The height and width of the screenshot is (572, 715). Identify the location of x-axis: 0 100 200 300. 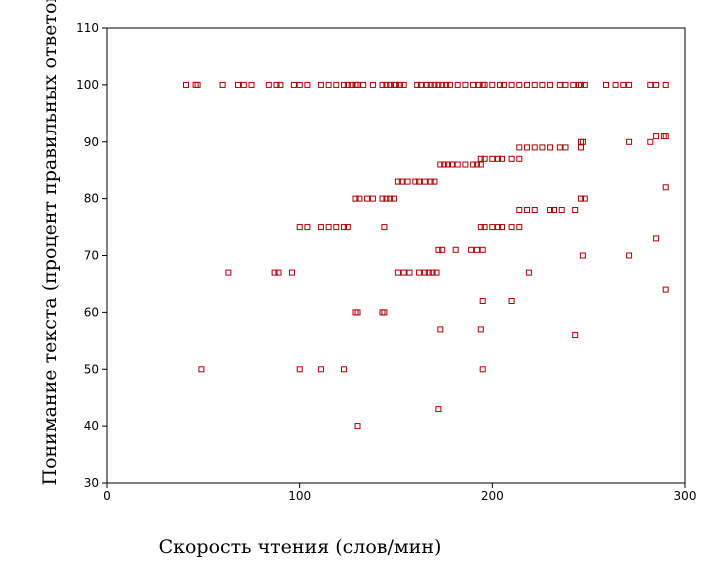
(399, 493).